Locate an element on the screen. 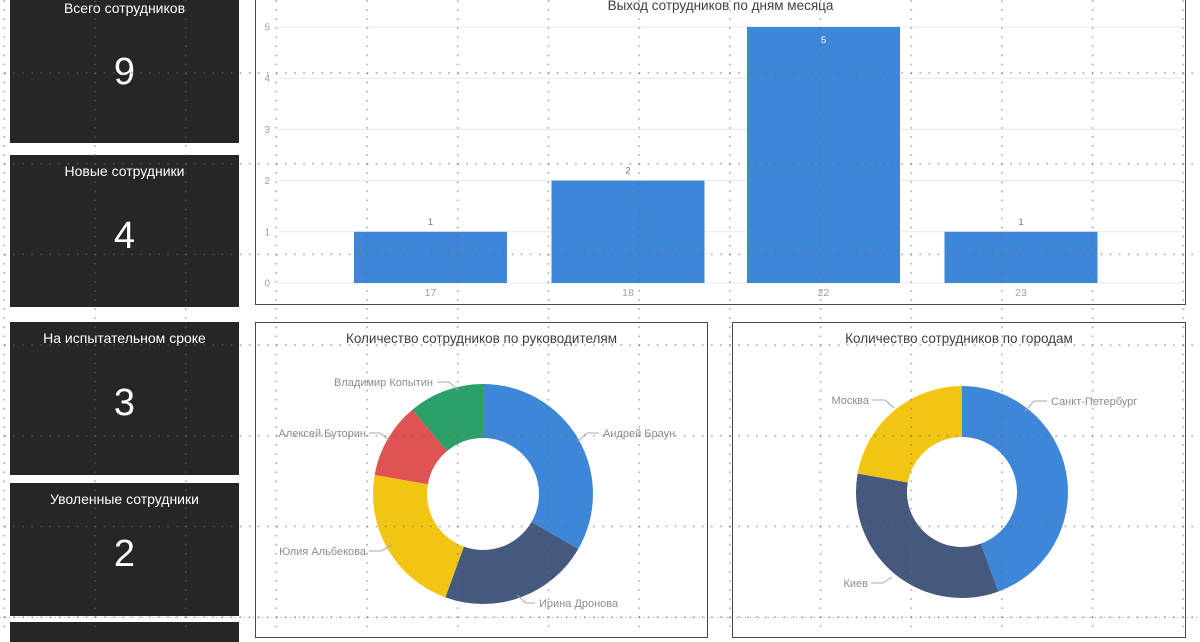 Image resolution: width=1200 pixels, height=642 pixels. donut-slice-label: Юлия Альбекова is located at coordinates (323, 552).